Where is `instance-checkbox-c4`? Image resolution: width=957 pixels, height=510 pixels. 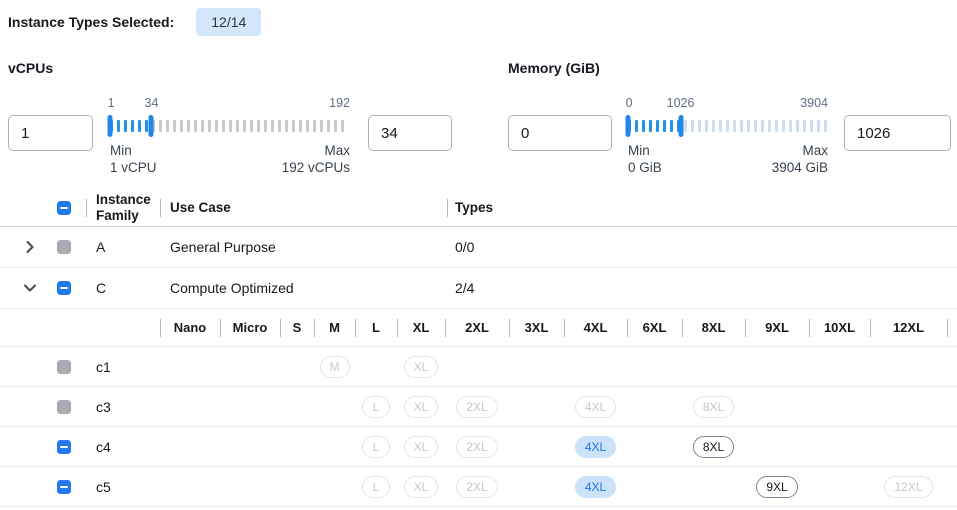
instance-checkbox-c4 is located at coordinates (64, 446).